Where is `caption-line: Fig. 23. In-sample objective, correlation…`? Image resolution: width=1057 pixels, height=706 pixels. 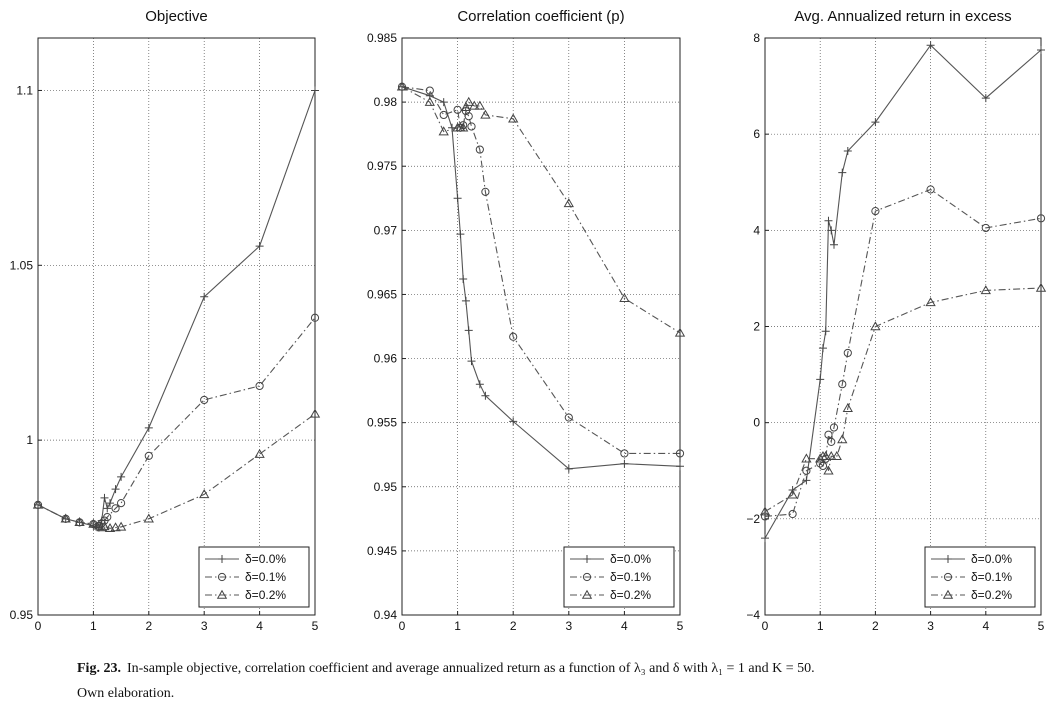 caption-line: Fig. 23. In-sample objective, correlation… is located at coordinates (557, 668).